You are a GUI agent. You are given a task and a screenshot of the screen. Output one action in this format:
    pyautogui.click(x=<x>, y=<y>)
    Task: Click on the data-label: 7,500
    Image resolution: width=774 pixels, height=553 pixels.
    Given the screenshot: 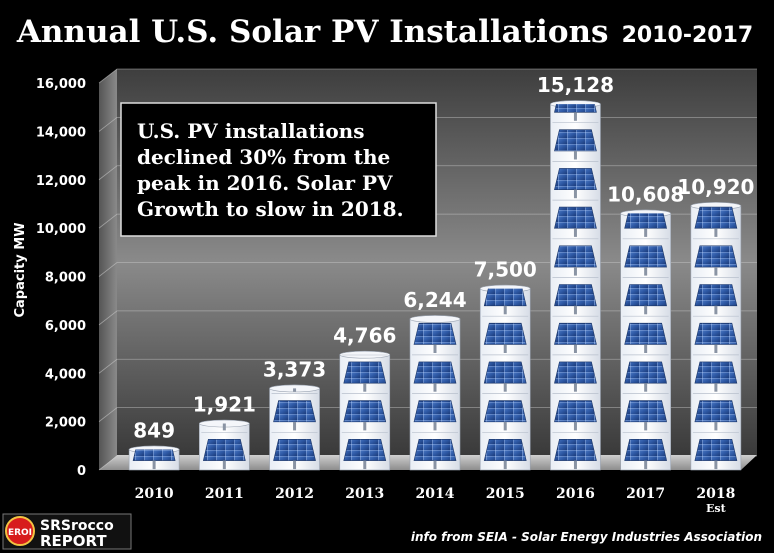 What is the action you would take?
    pyautogui.click(x=505, y=270)
    